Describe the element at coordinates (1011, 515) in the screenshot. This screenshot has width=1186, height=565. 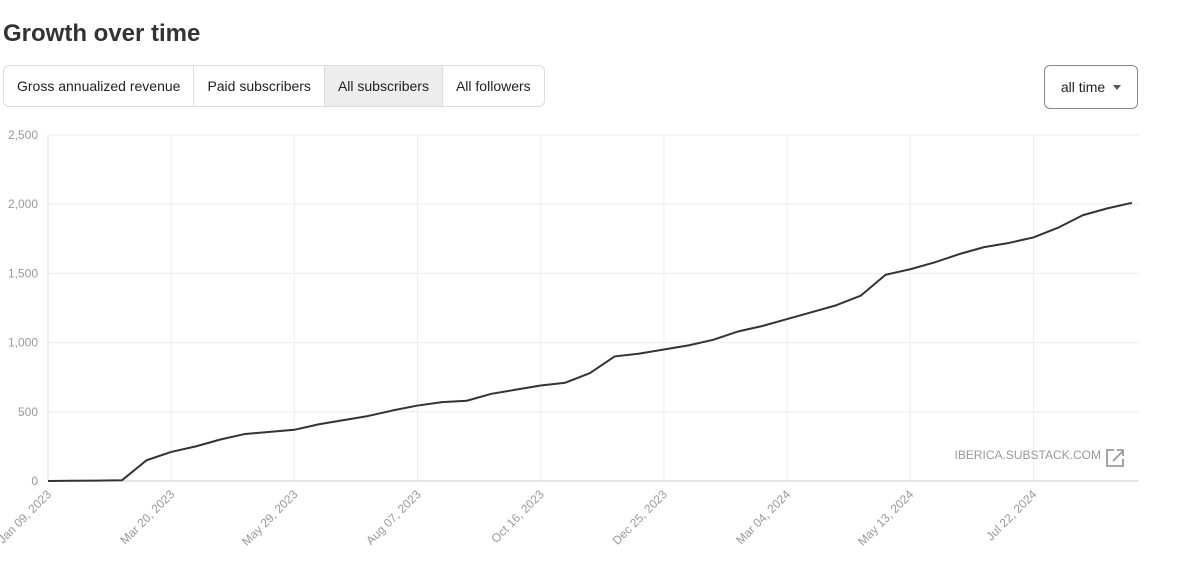
I see `x-tick-label: Jul 22, 2024` at that location.